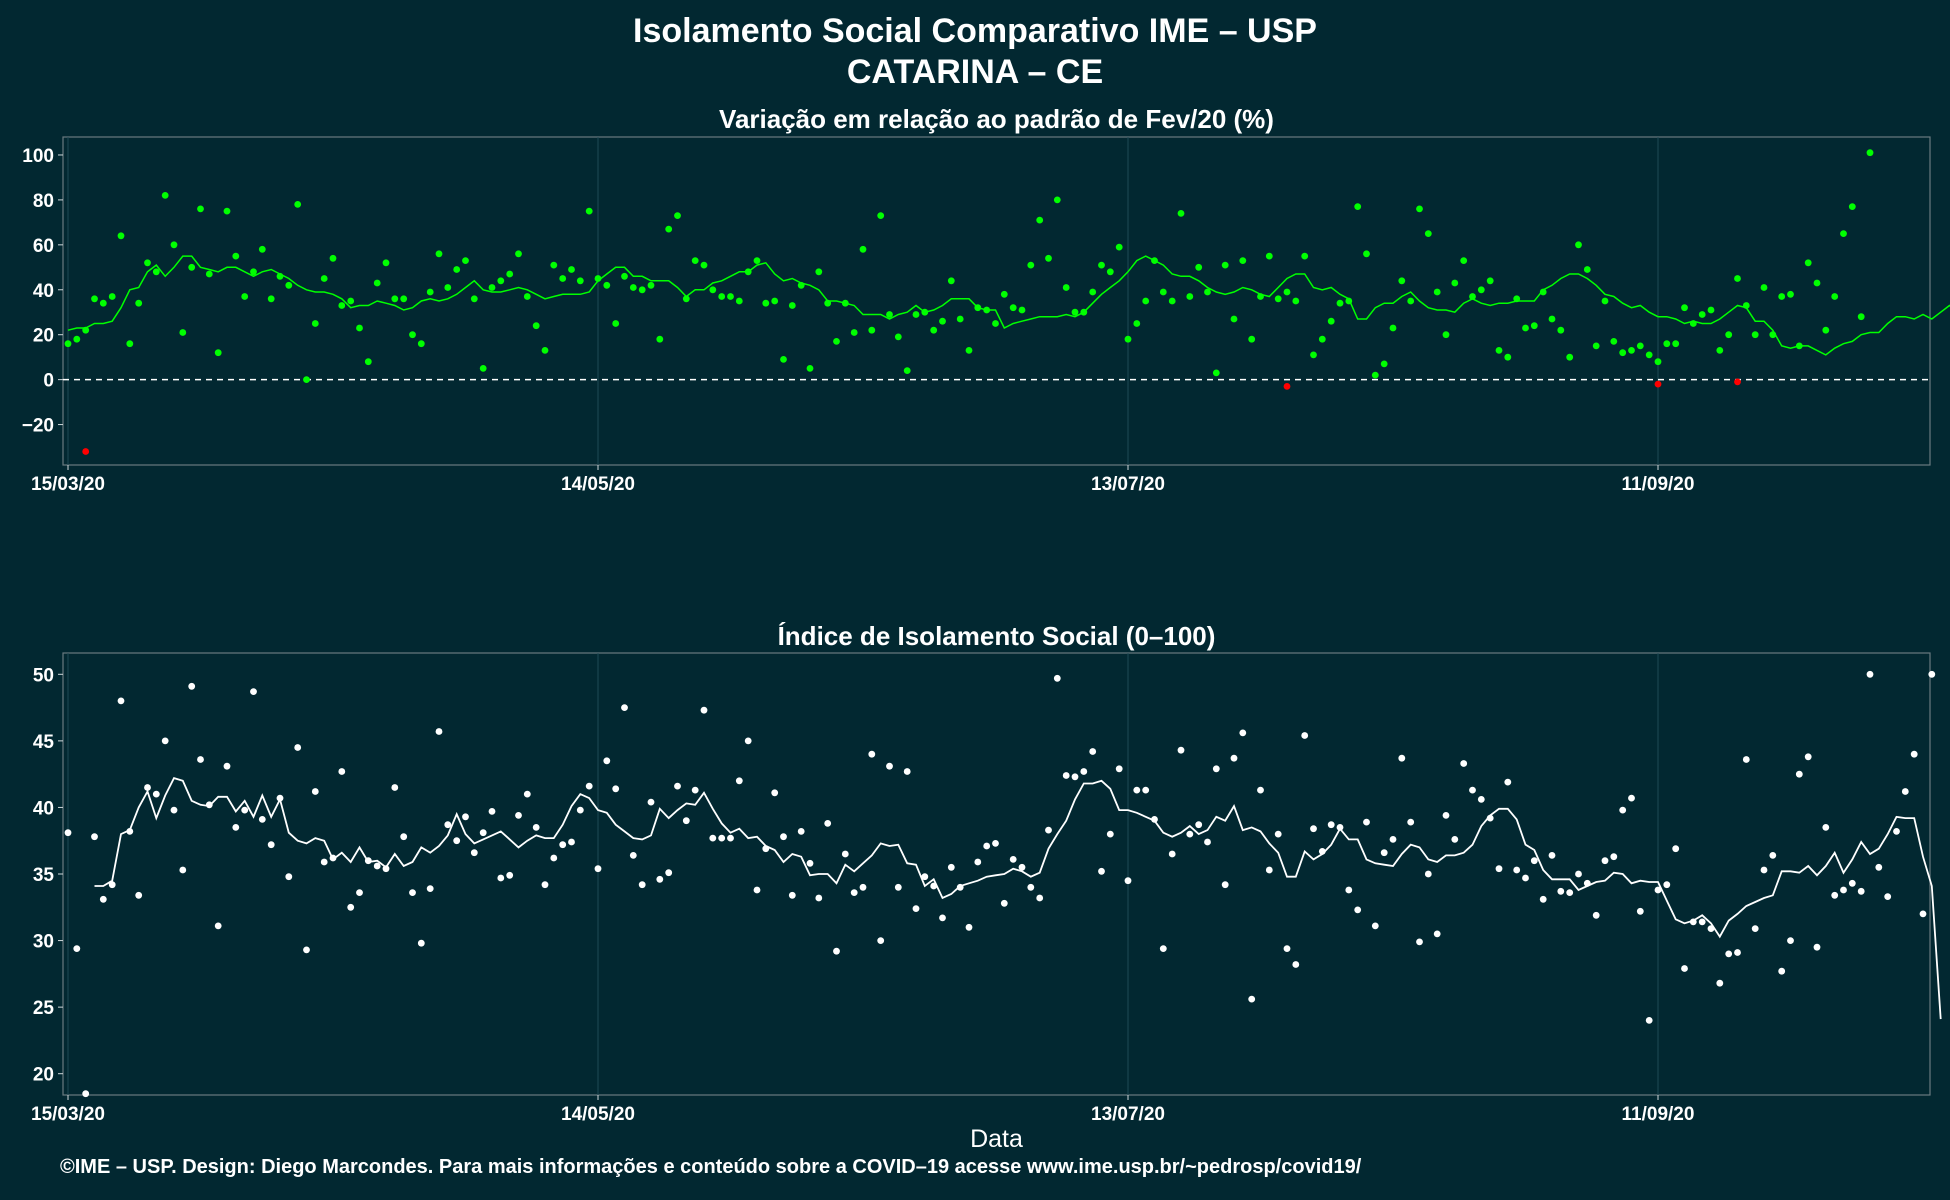  What do you see at coordinates (1128, 484) in the screenshot?
I see `x-tick-label: 13/07/20` at bounding box center [1128, 484].